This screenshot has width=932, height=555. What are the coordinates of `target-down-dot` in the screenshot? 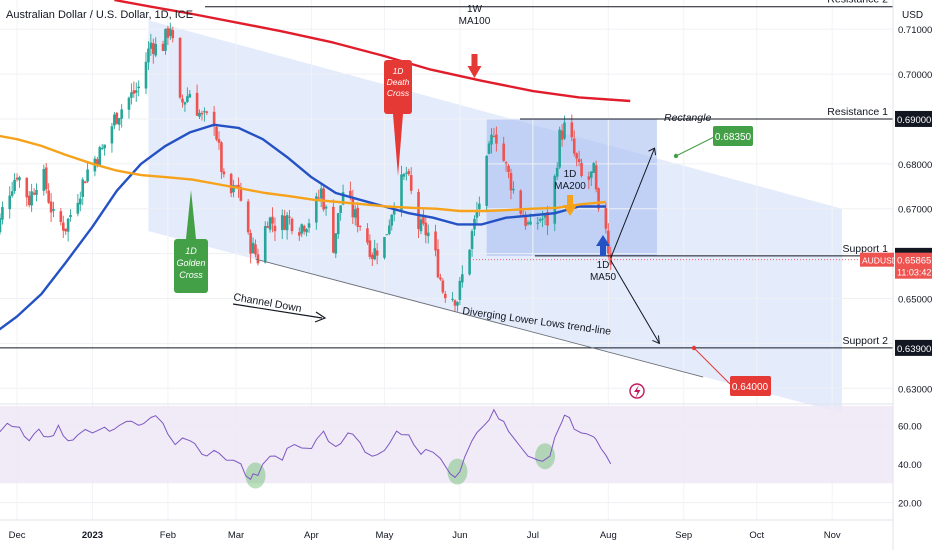 It's located at (694, 348).